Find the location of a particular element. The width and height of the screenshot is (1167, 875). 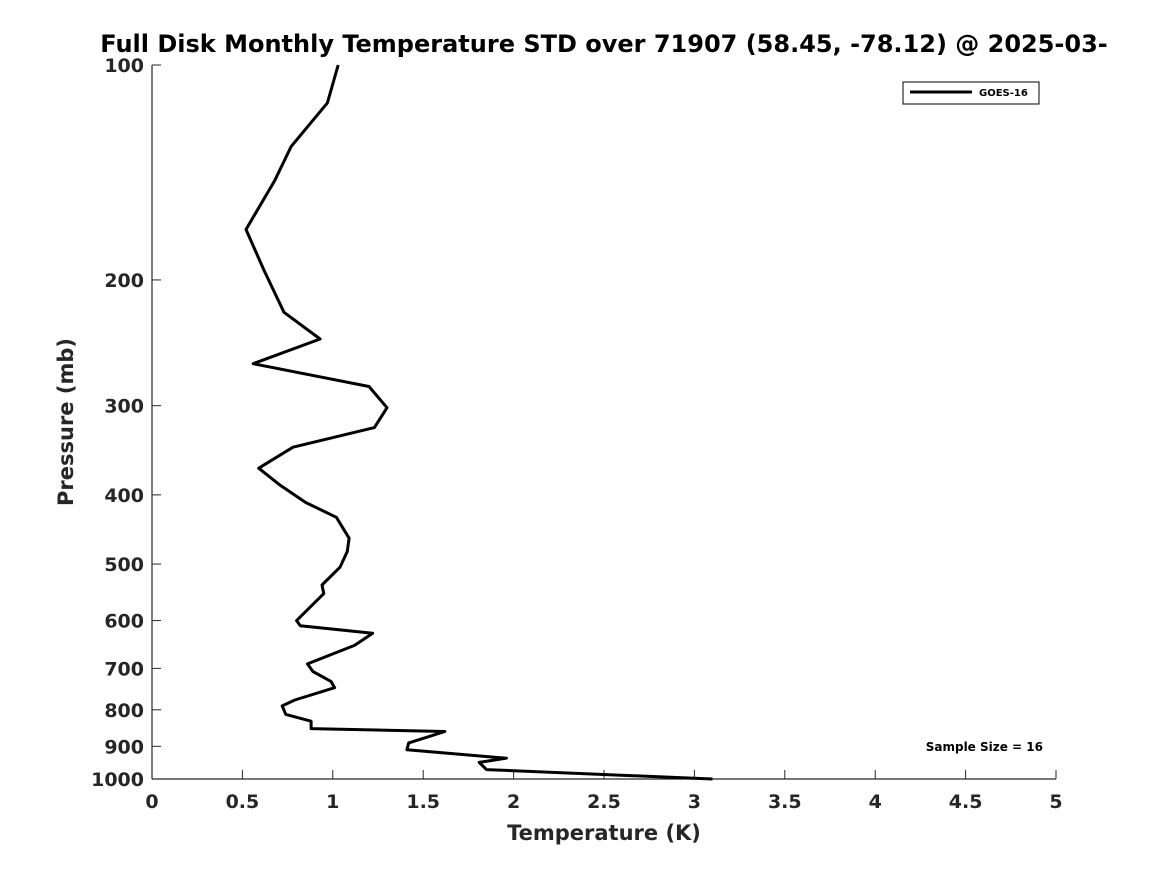

y-tick-label: 200 is located at coordinates (124, 281).